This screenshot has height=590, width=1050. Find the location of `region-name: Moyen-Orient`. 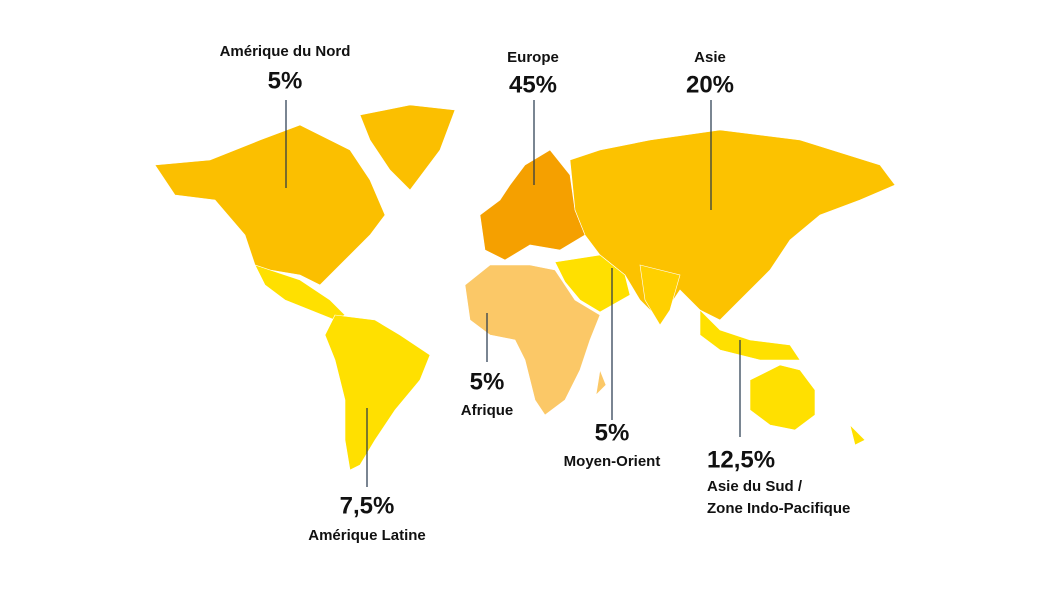

region-name: Moyen-Orient is located at coordinates (612, 461).